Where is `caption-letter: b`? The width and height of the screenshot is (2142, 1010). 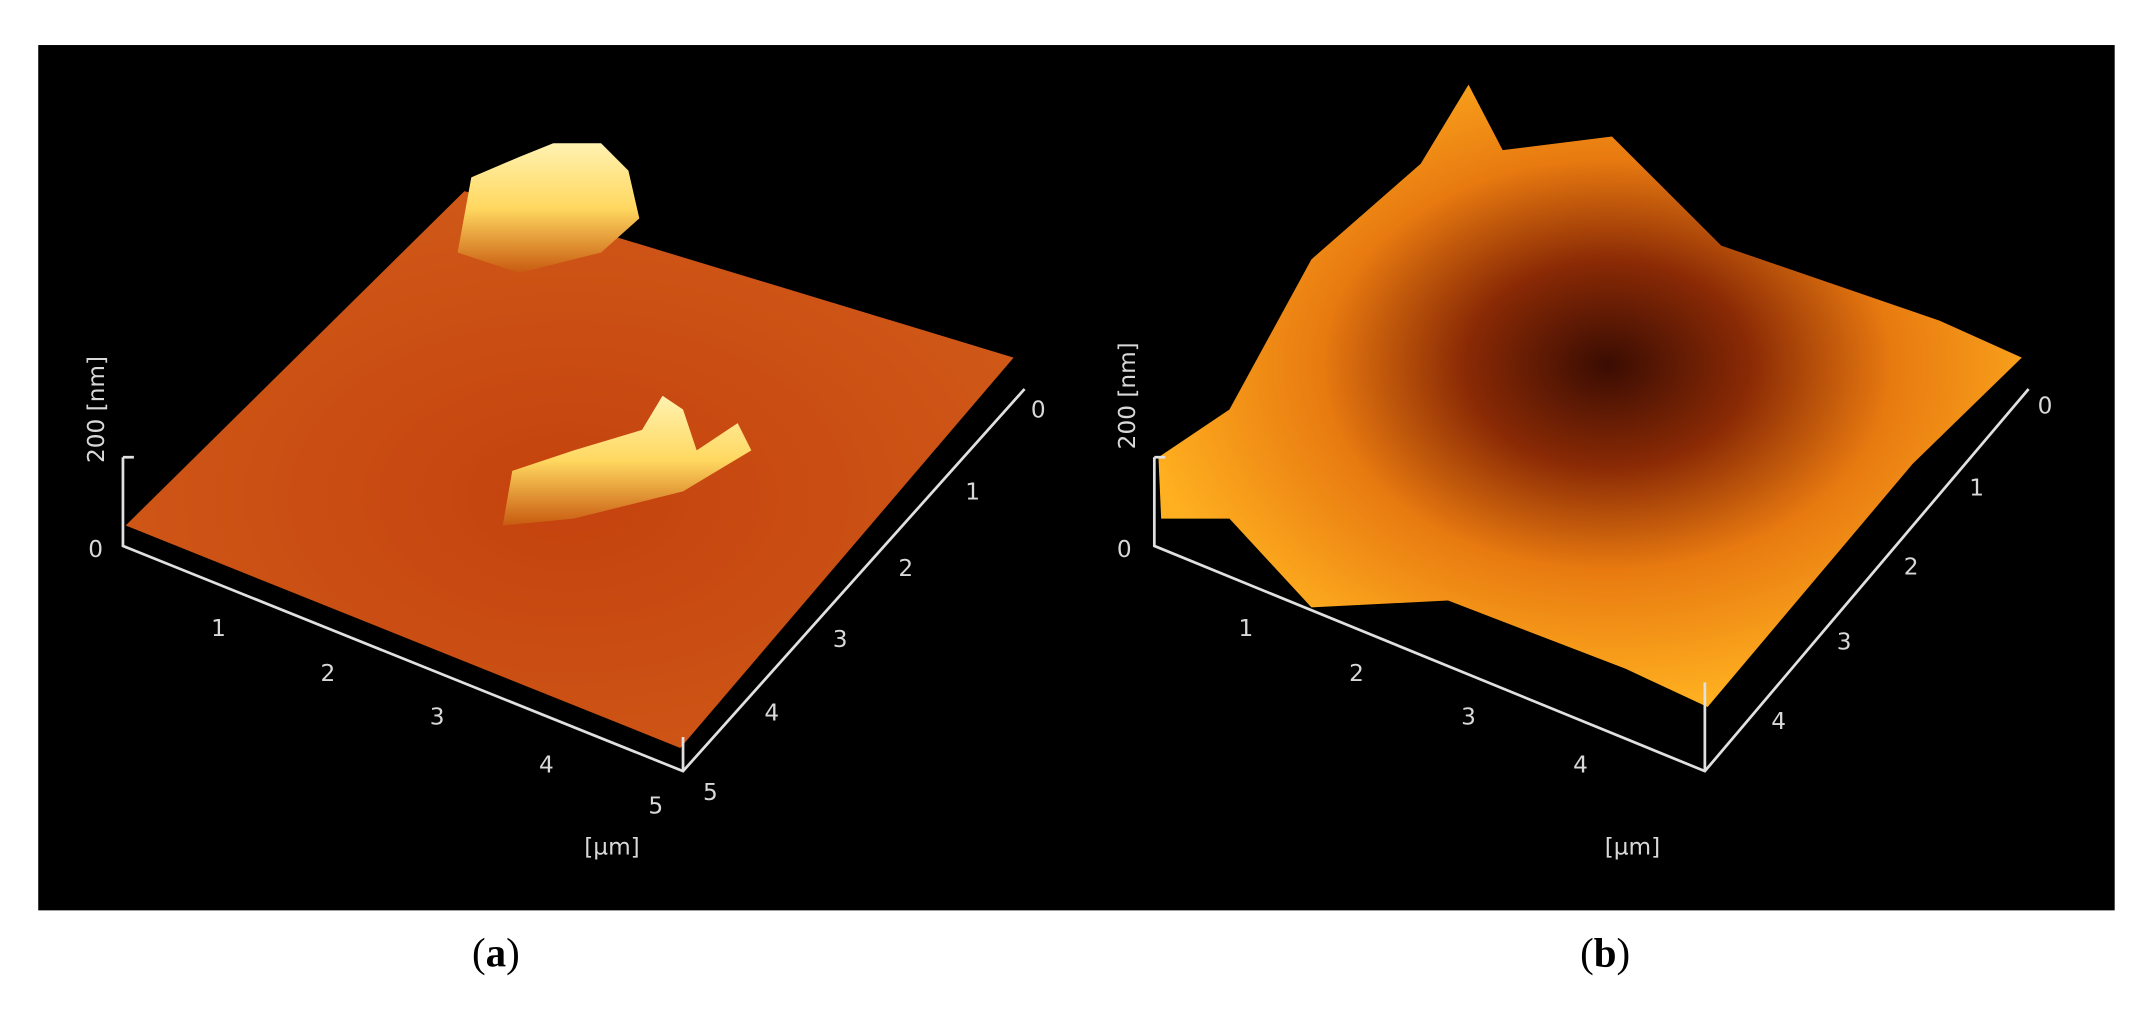
caption-letter: b is located at coordinates (1605, 952).